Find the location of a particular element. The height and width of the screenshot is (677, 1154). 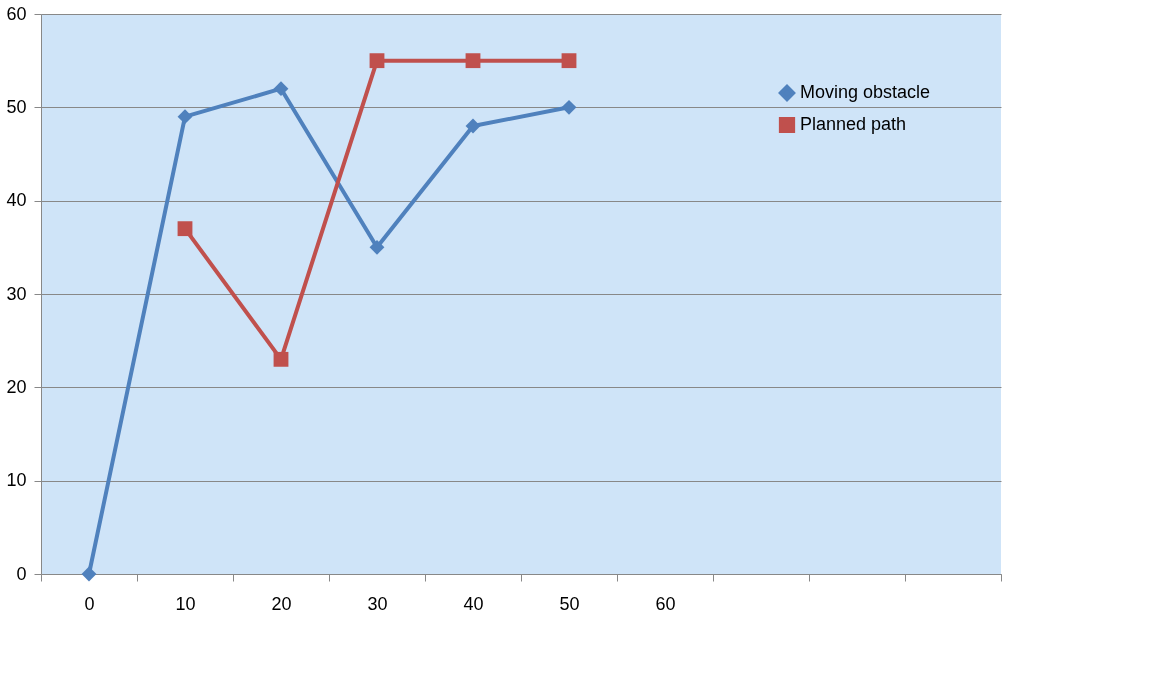

y-tick-label: 10 is located at coordinates (16, 480).